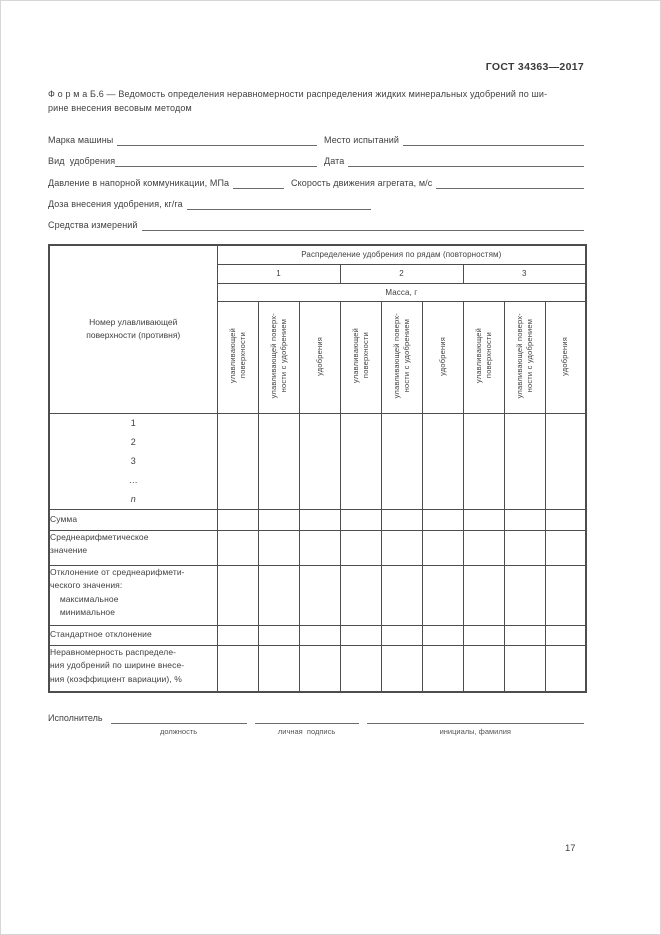 This screenshot has height=935, width=661. What do you see at coordinates (534, 67) in the screenshot?
I see `doc-code: ГОСТ 34363—2017` at bounding box center [534, 67].